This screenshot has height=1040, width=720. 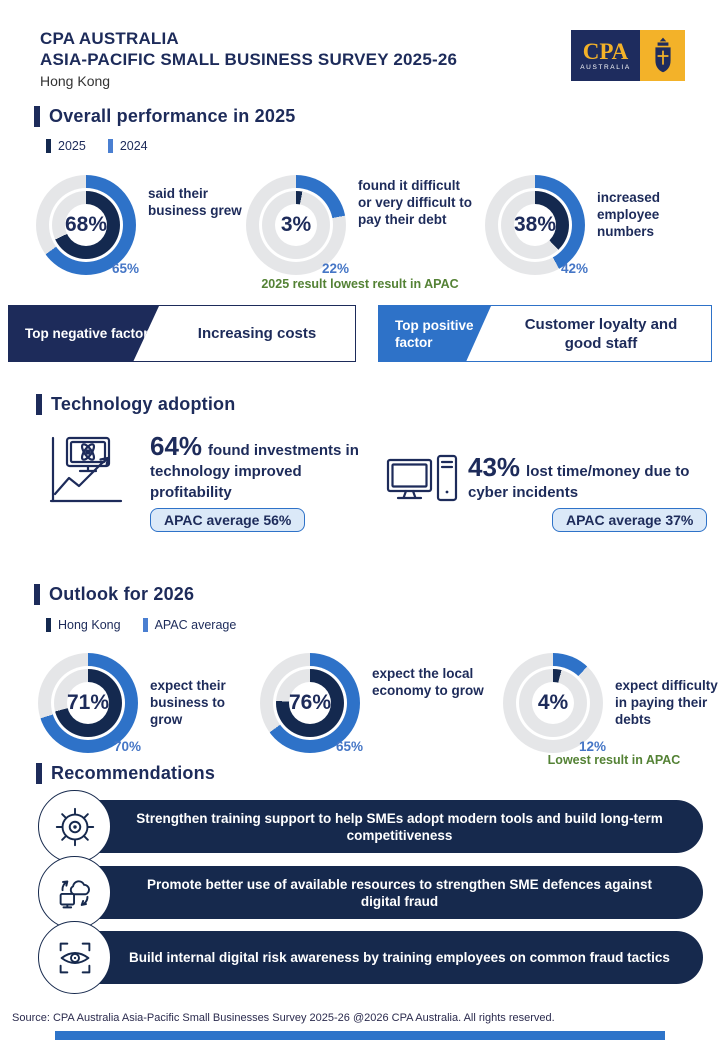 I want to click on legend-item-2024: 2024, so click(x=127, y=146).